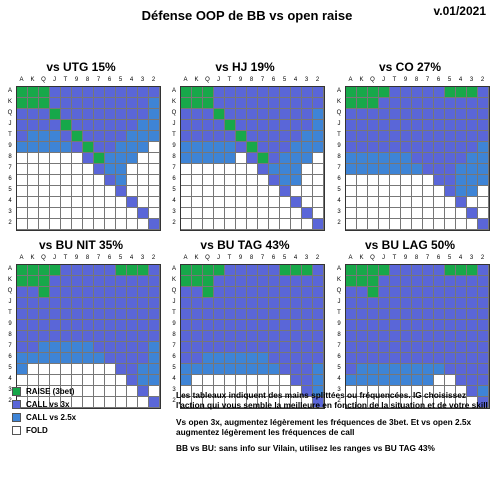 The image size is (494, 500). I want to click on row-header: J, so click(339, 124).